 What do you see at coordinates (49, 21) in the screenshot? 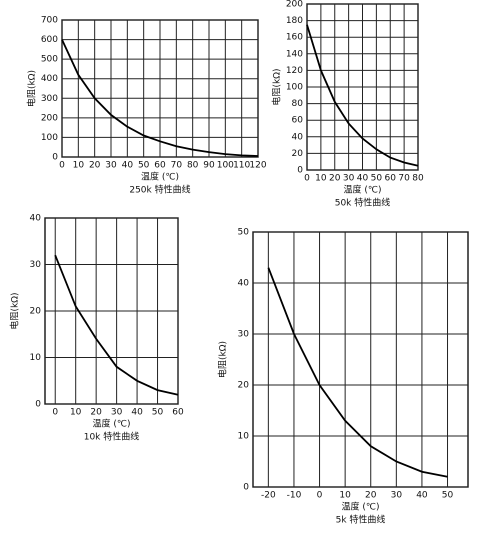
I see `y-tick-label: 700` at bounding box center [49, 21].